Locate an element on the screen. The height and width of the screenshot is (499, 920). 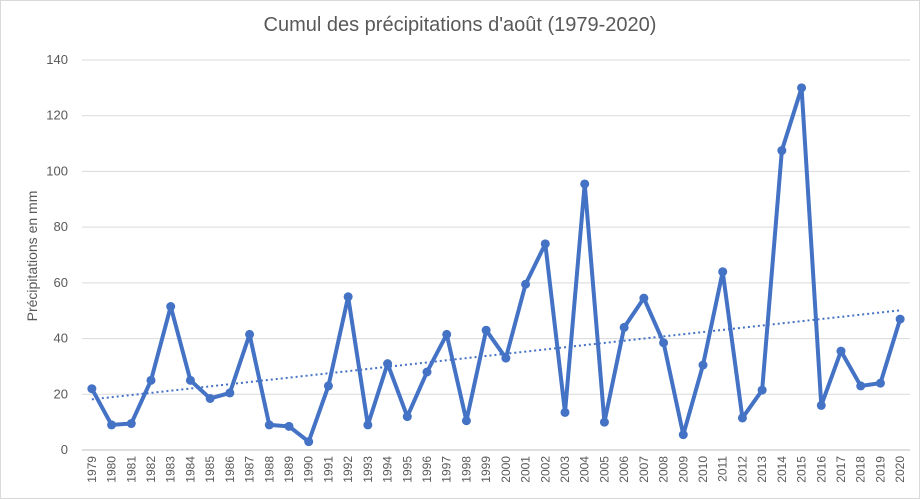
data-point-1988 is located at coordinates (269, 425).